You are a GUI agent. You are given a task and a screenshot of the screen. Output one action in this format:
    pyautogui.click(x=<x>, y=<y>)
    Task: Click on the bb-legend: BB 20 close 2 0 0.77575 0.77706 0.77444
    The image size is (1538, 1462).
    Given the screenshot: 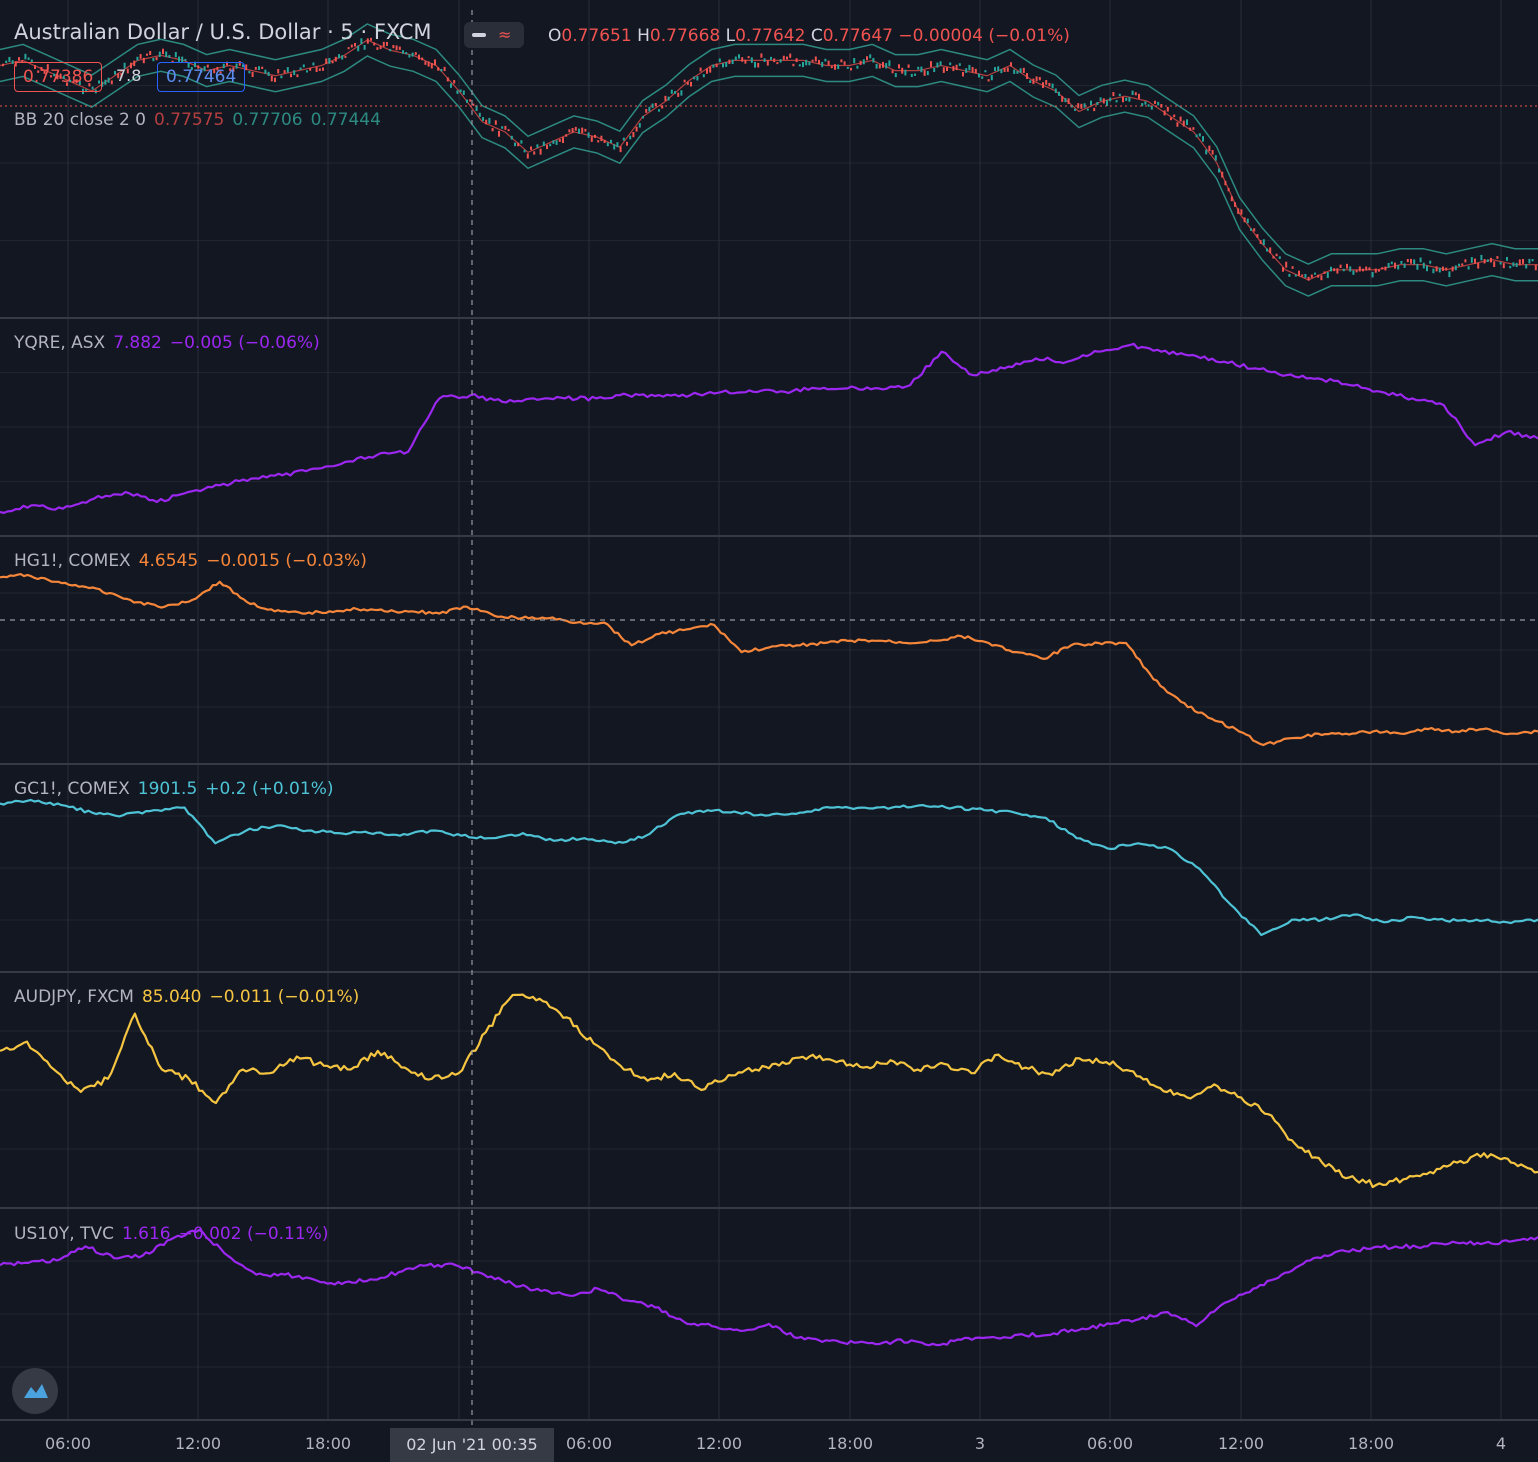 What is the action you would take?
    pyautogui.click(x=201, y=120)
    